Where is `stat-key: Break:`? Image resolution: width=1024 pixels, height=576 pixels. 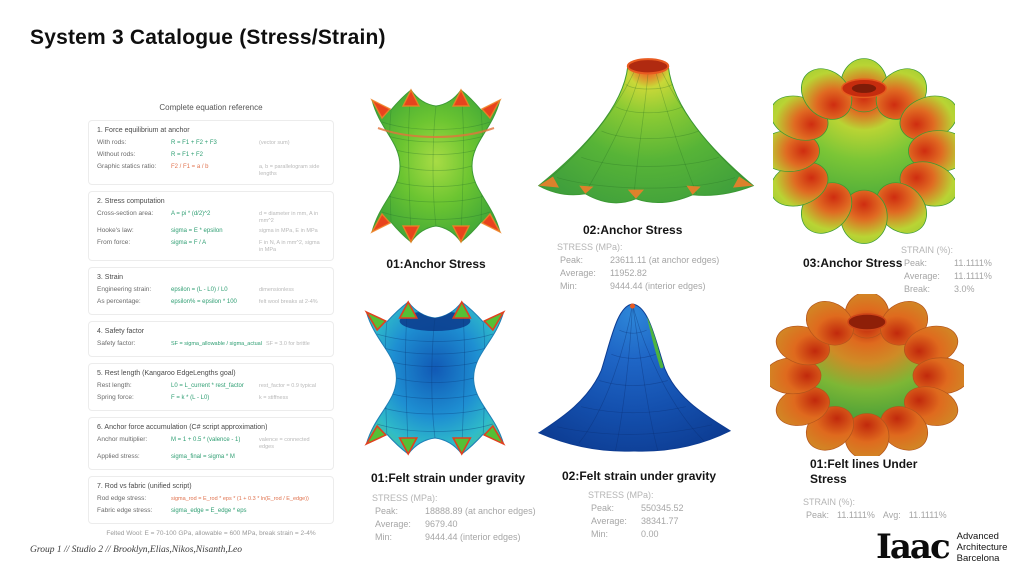 stat-key: Break: is located at coordinates (917, 289).